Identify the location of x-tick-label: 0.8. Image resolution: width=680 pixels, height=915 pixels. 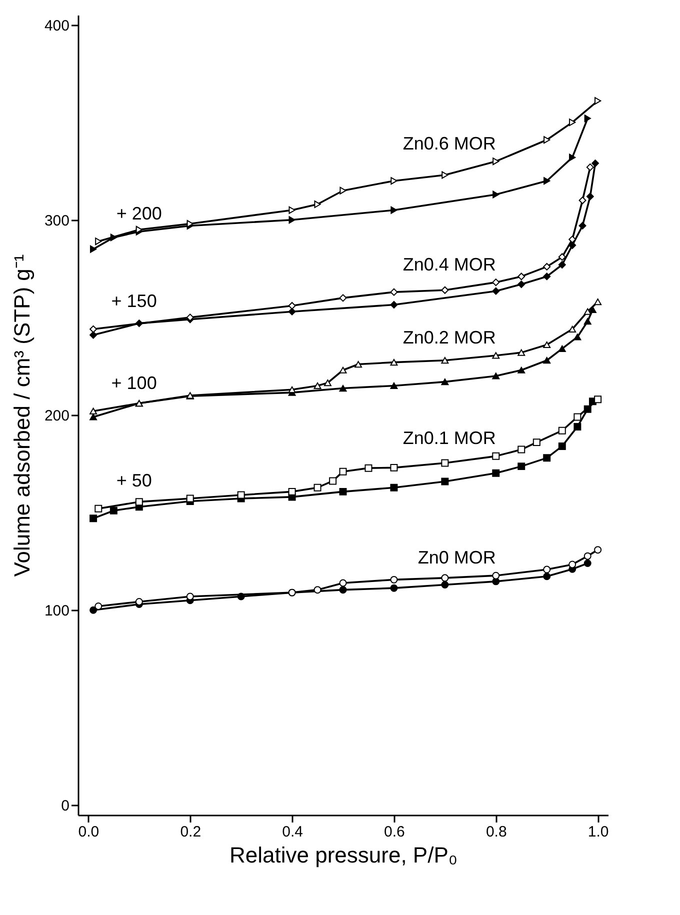
(496, 832).